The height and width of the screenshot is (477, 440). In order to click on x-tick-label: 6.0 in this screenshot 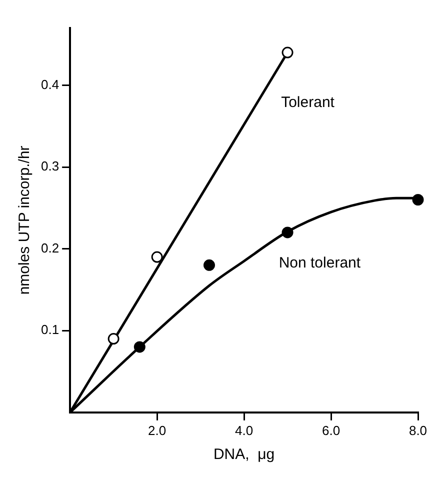, I will do `click(331, 430)`.